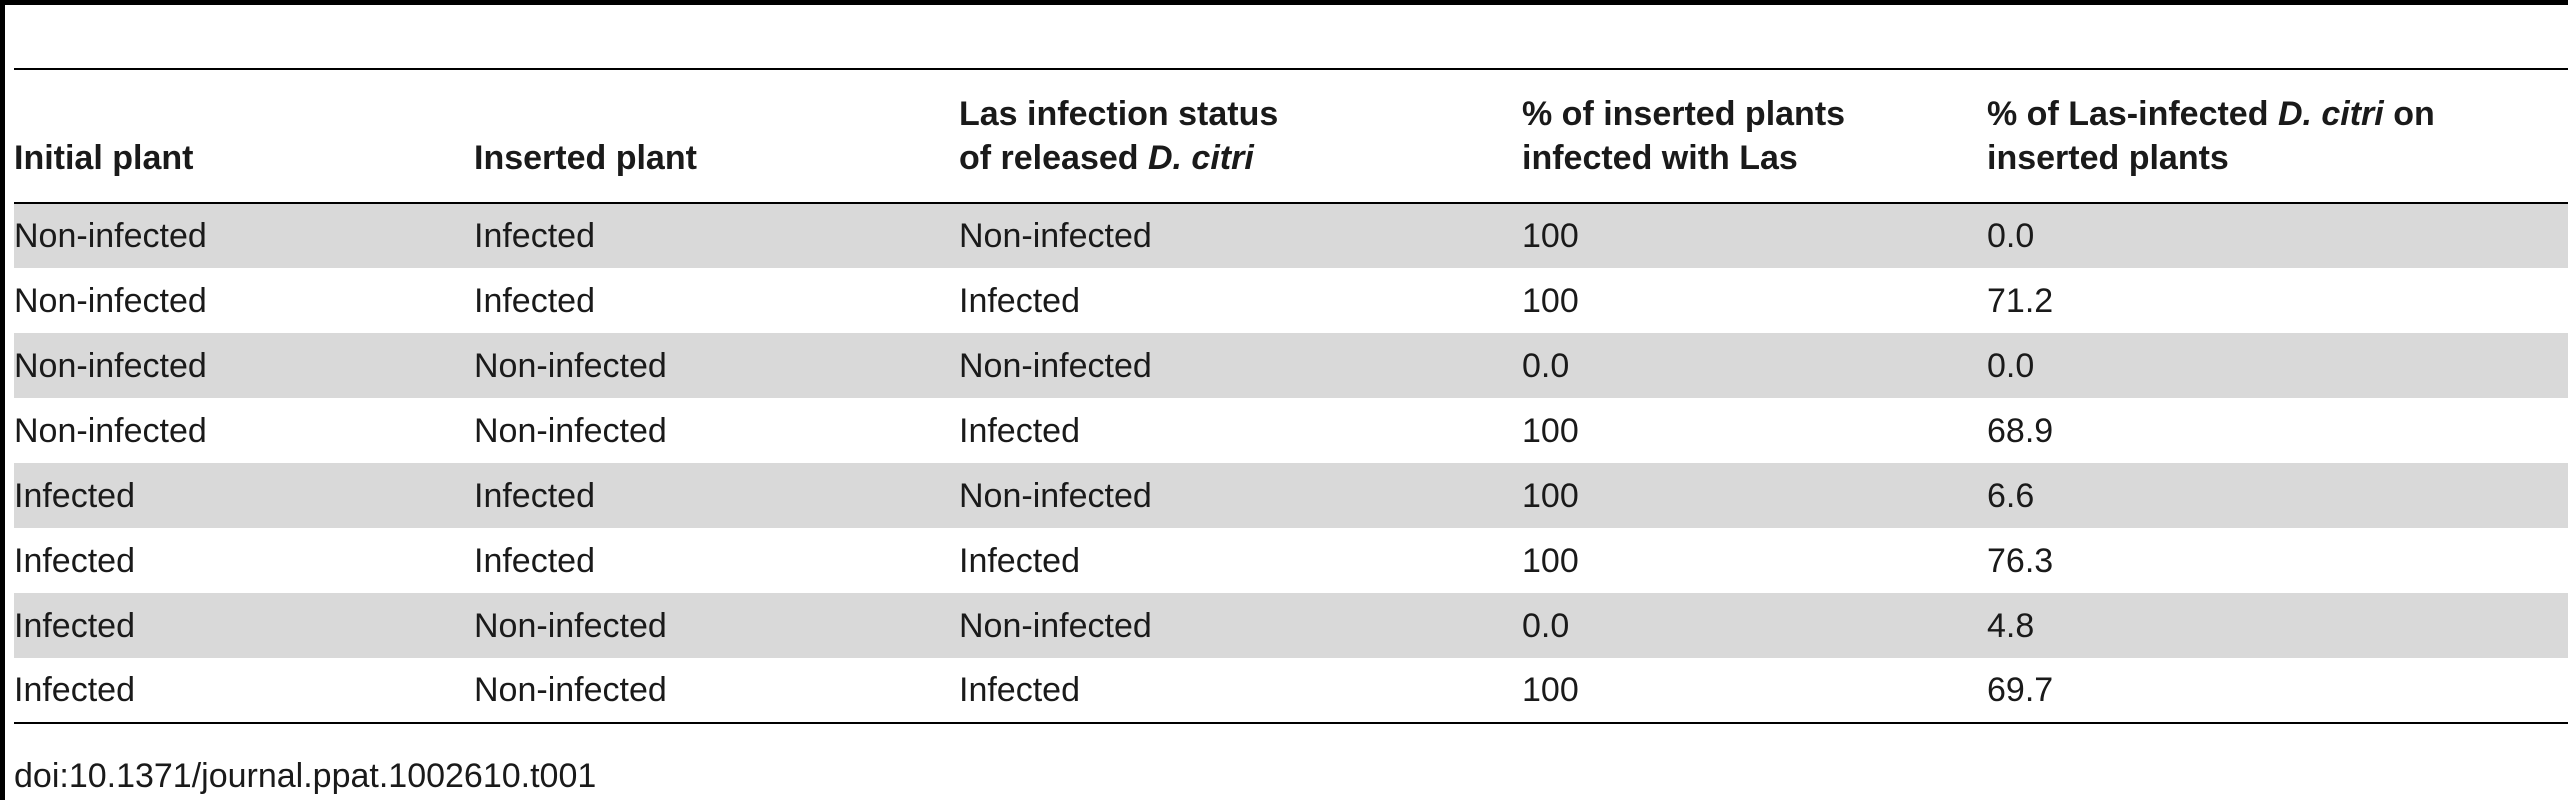  I want to click on table-row: Non-infected Infected Non-infected 100 0.0, so click(1291, 235).